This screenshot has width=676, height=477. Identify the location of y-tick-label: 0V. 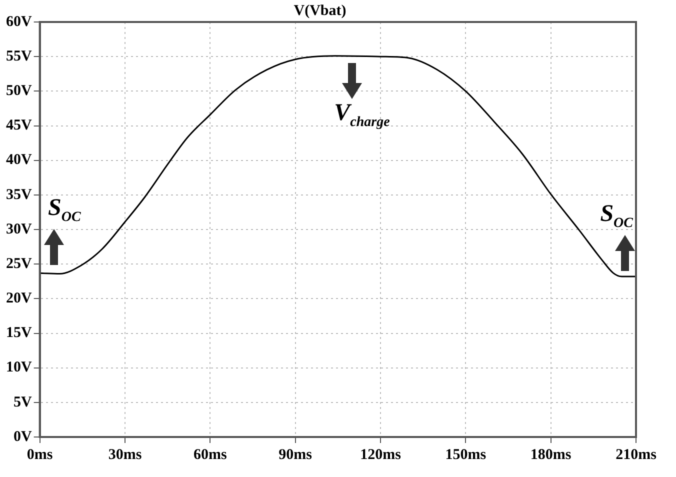
(22, 436).